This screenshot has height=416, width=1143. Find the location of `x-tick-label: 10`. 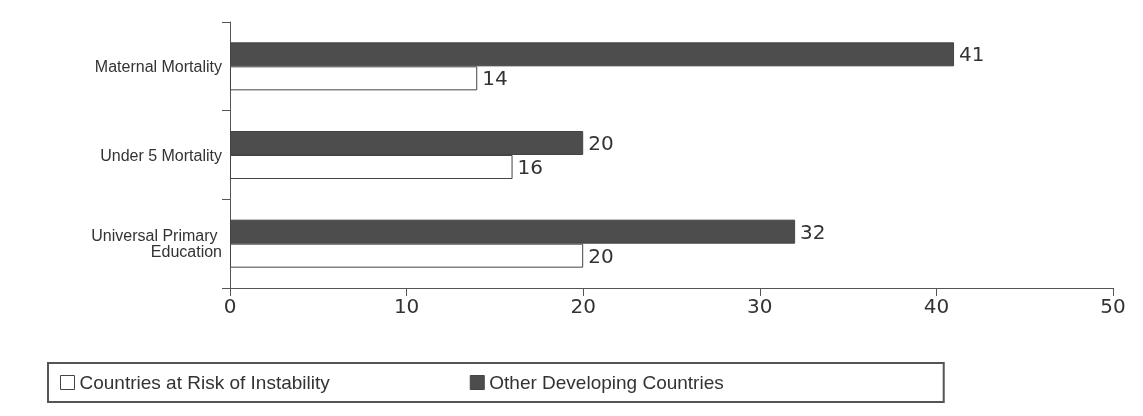

x-tick-label: 10 is located at coordinates (406, 306).